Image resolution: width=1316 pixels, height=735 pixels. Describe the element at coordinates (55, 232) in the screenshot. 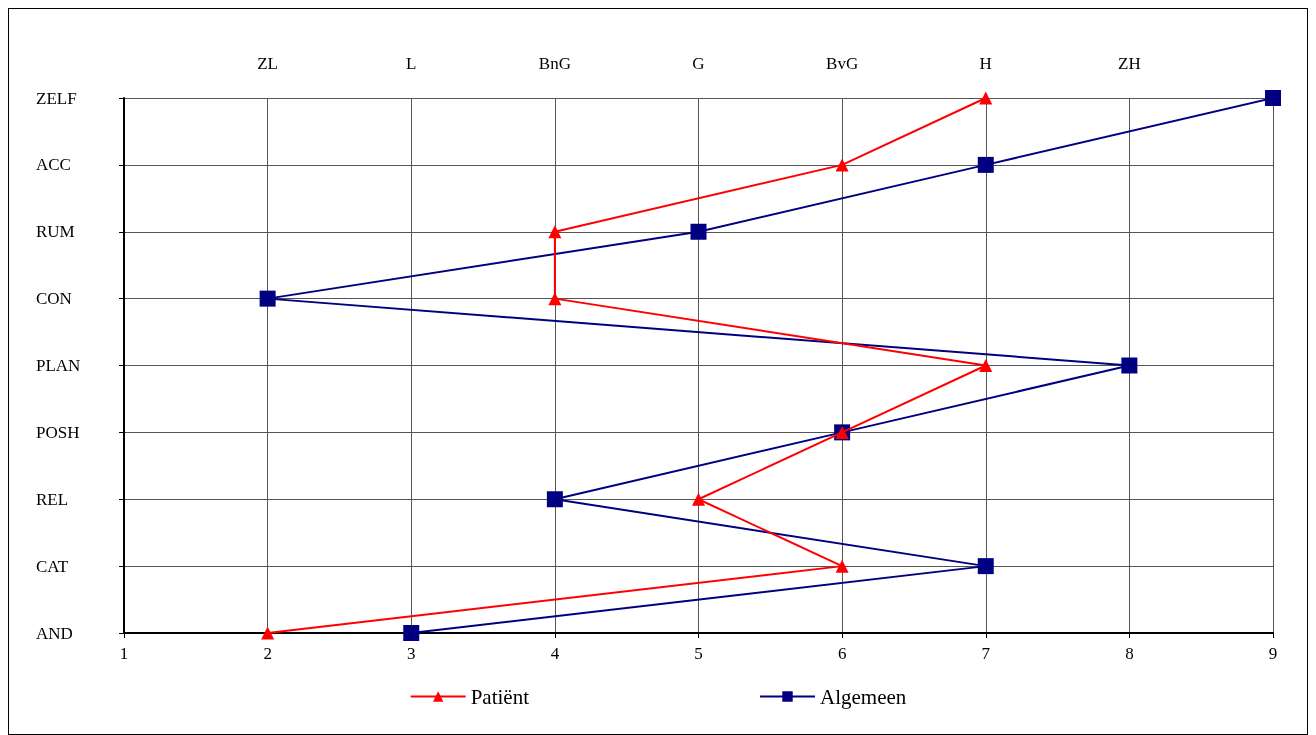

I see `y-tick-label: RUM` at that location.